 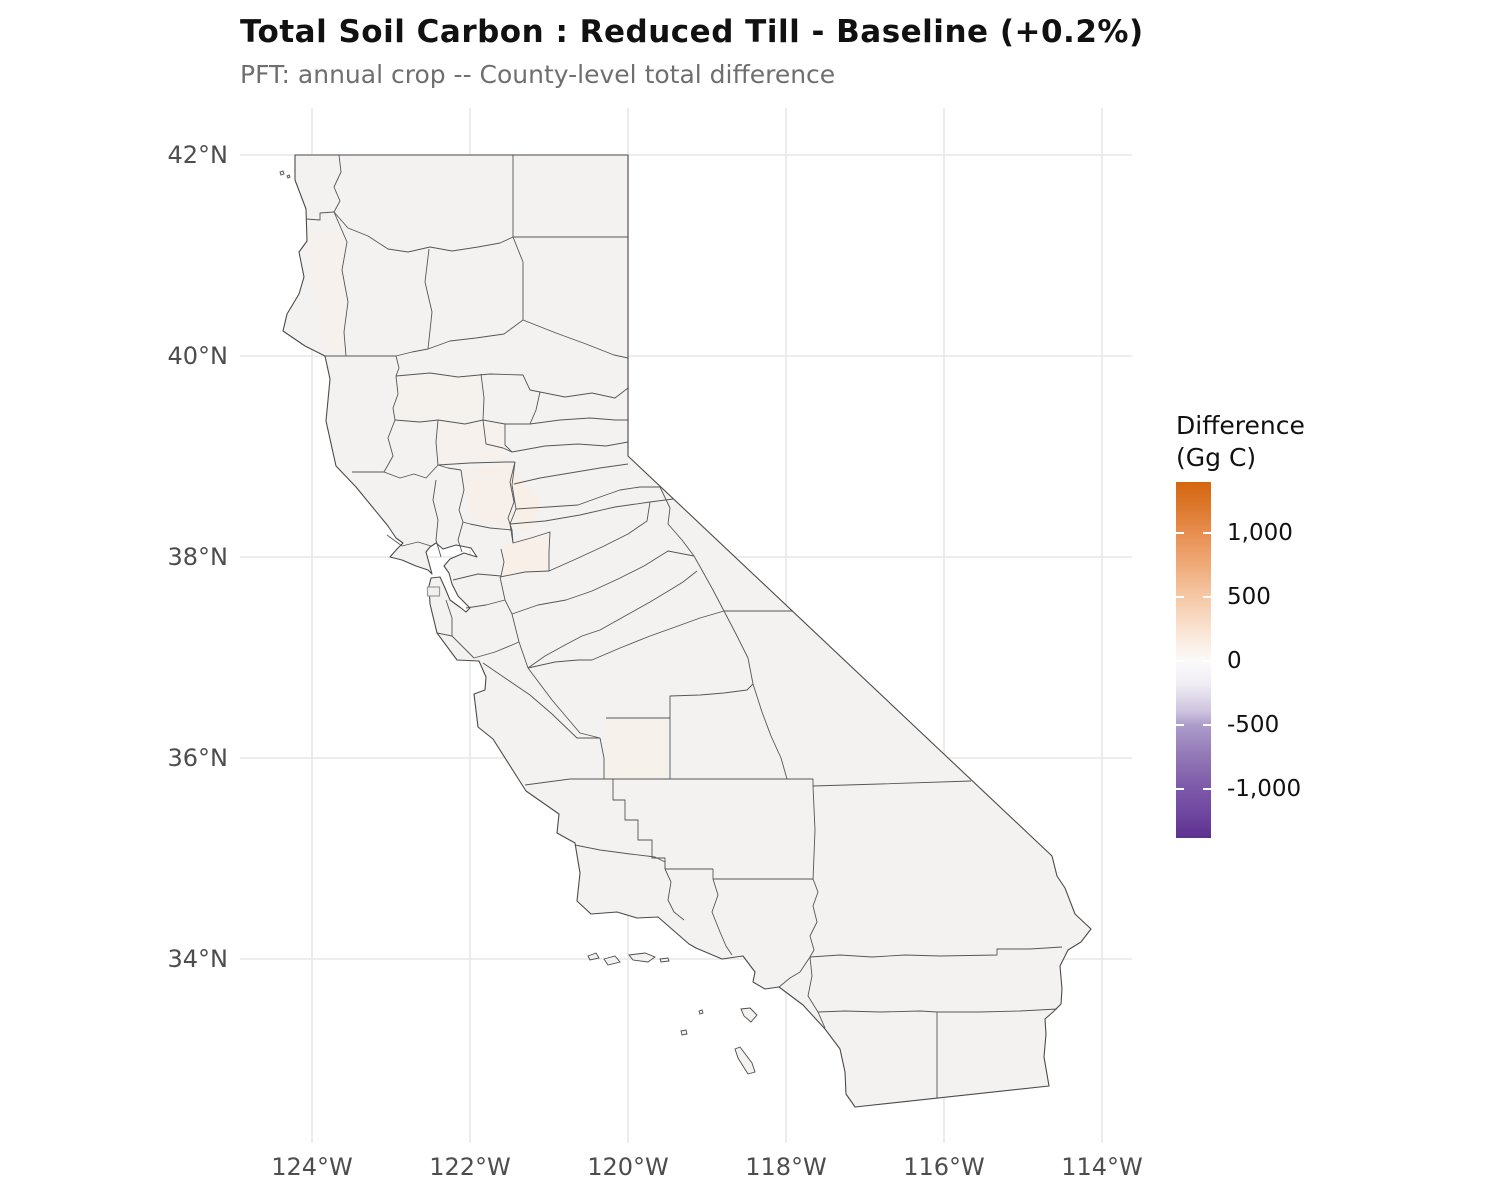 I want to click on y-tick-label: 34°N, so click(x=198, y=959).